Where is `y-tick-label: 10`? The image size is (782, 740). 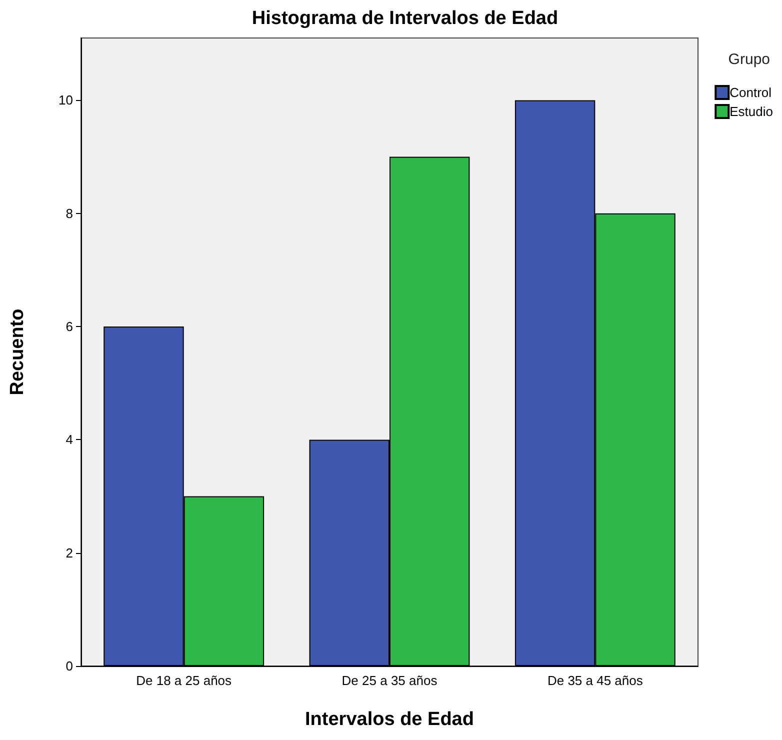 y-tick-label: 10 is located at coordinates (65, 100).